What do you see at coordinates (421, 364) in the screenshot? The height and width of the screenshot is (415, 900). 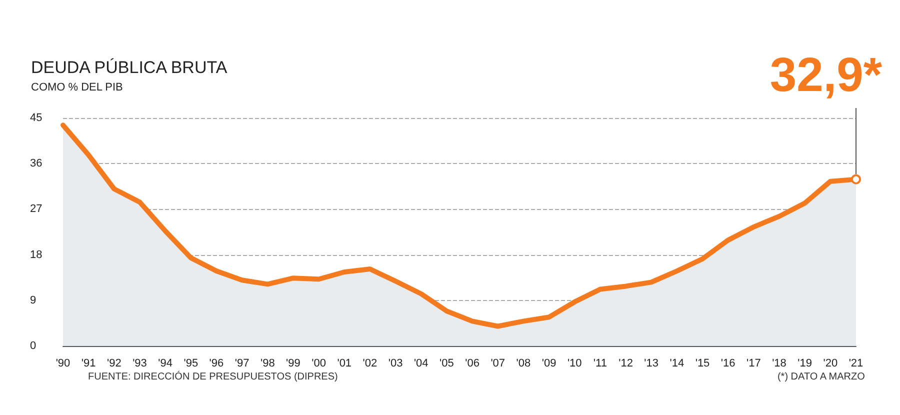 I see `x-tick-label: '04` at bounding box center [421, 364].